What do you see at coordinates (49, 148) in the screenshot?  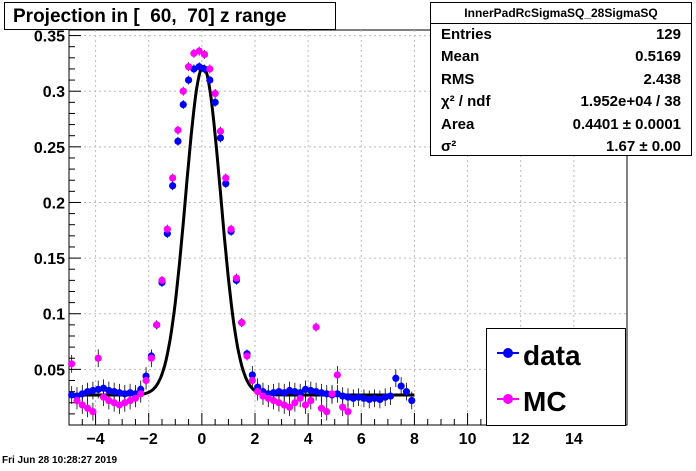 I see `y-tick-label: 0.25` at bounding box center [49, 148].